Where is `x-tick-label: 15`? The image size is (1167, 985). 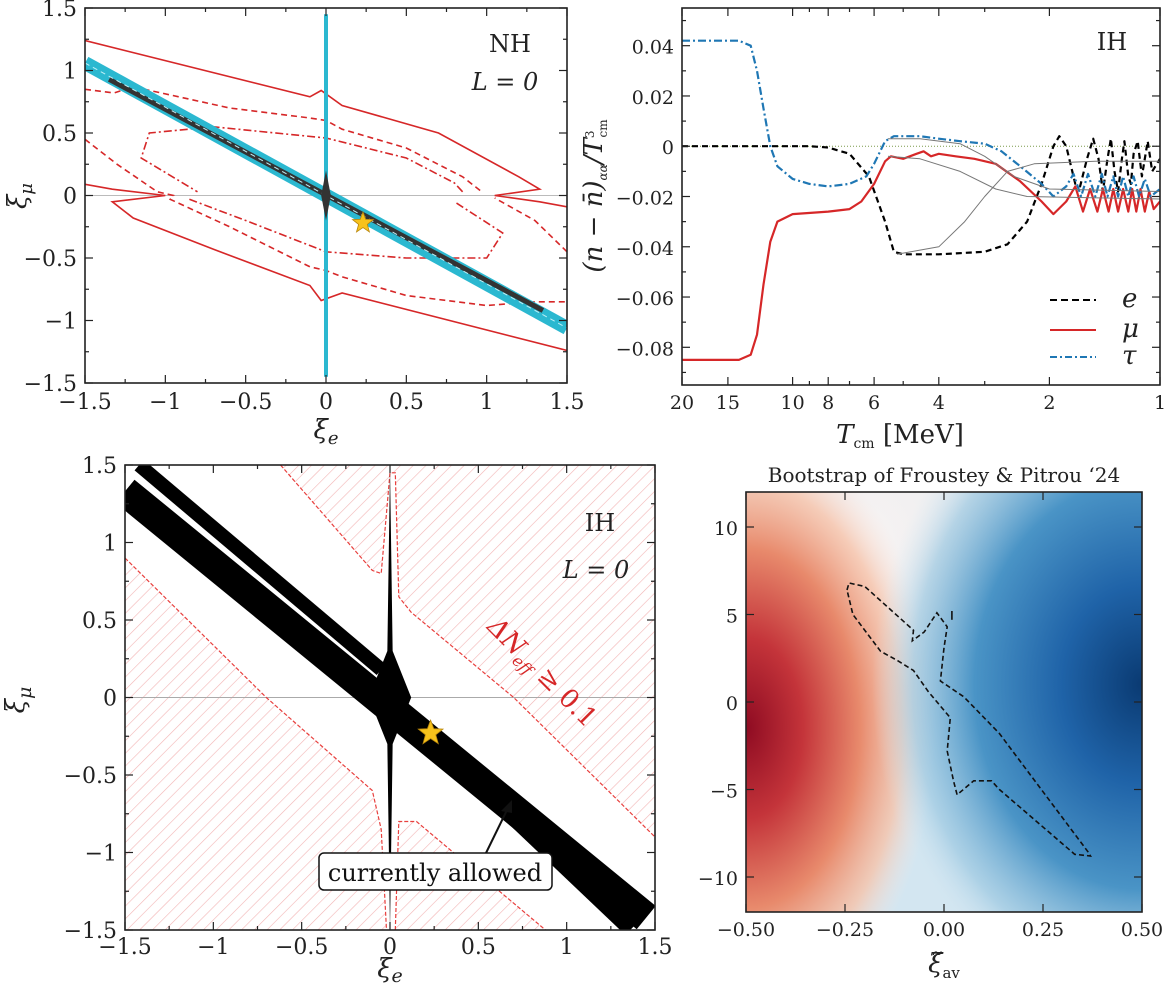 x-tick-label: 15 is located at coordinates (728, 403).